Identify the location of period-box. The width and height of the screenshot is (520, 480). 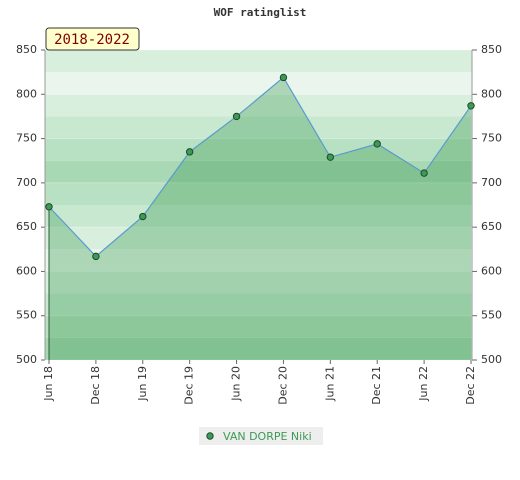
(92, 39).